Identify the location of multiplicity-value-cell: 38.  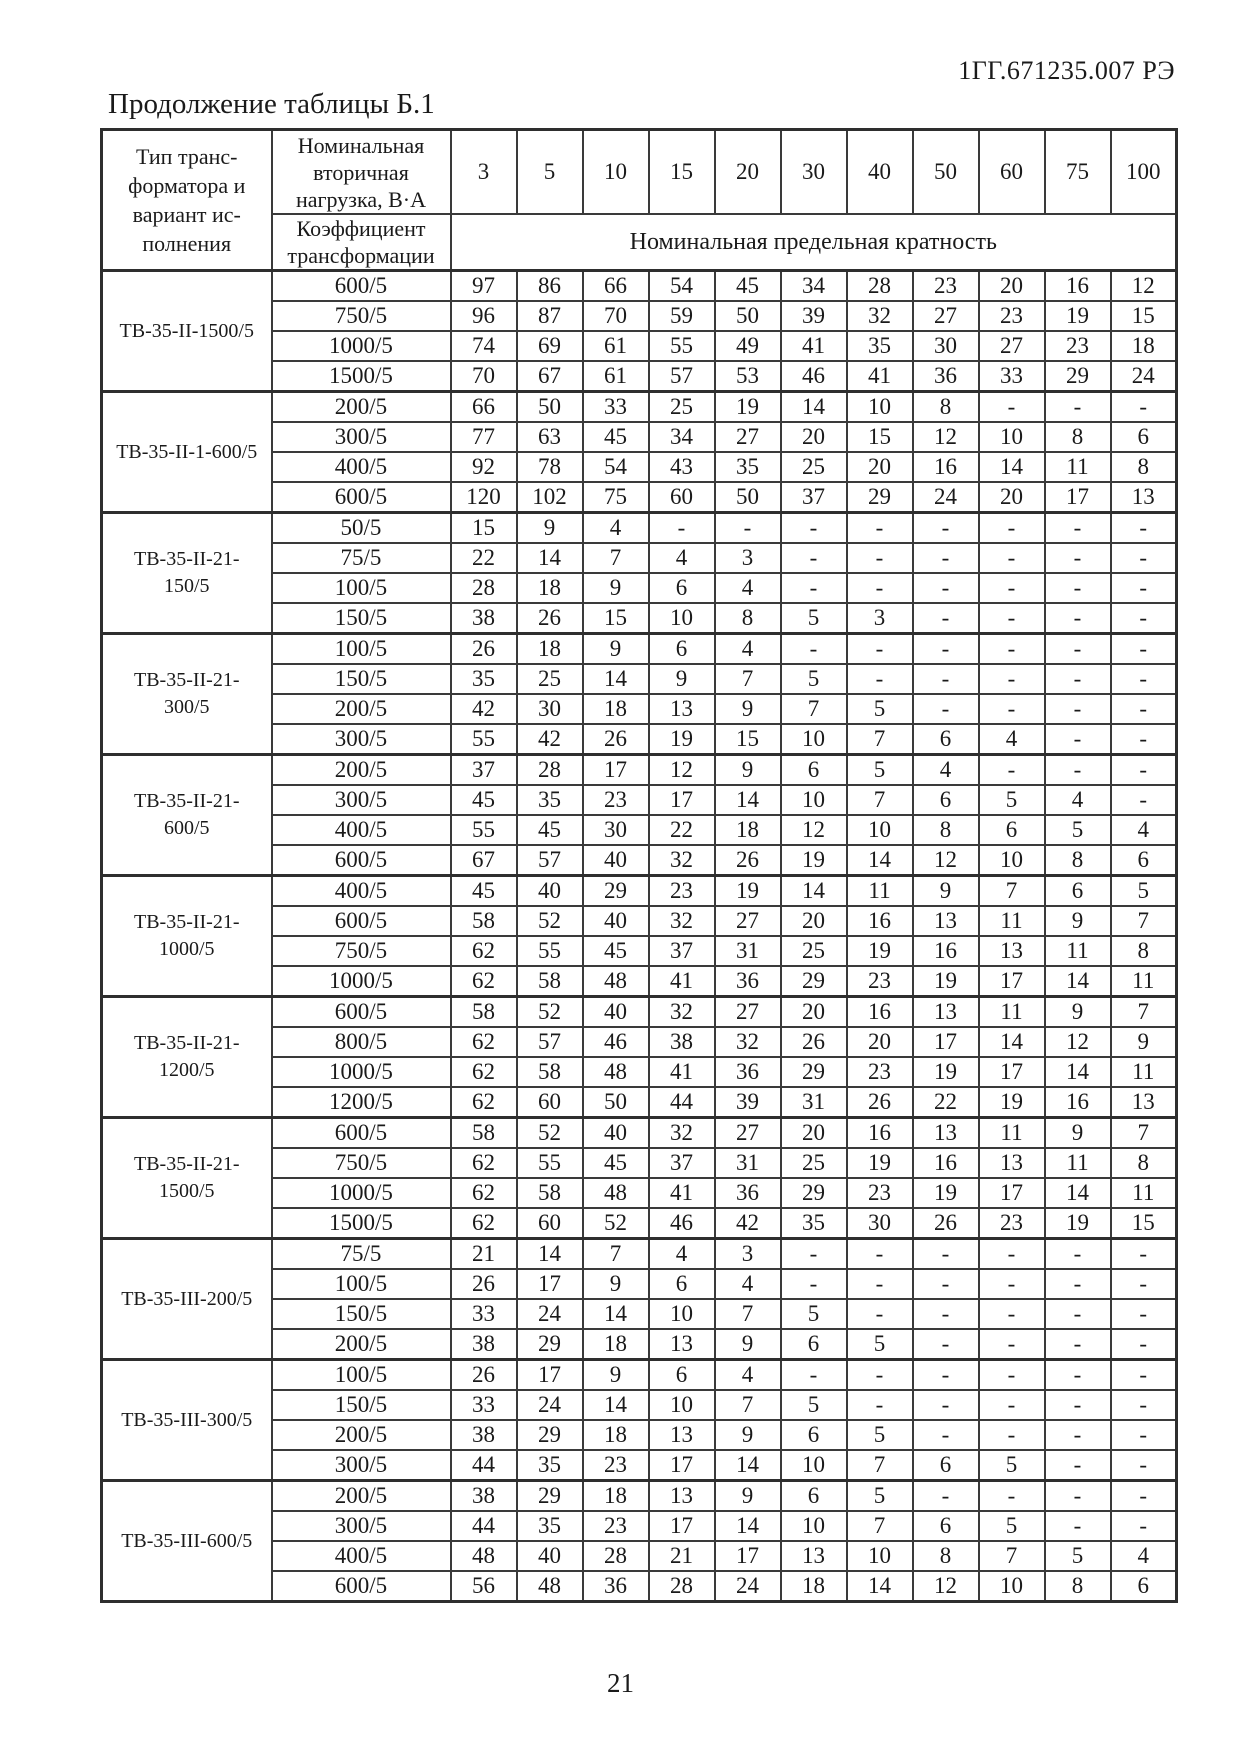
(483, 1344).